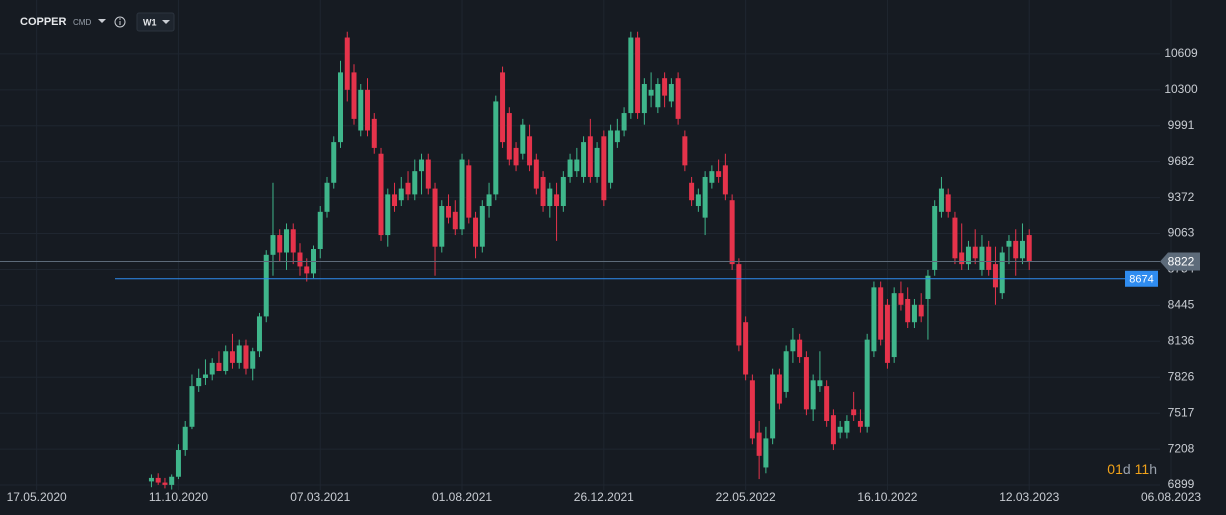 The image size is (1226, 515). Describe the element at coordinates (887, 497) in the screenshot. I see `x-tick-label: 16.10.2022` at that location.